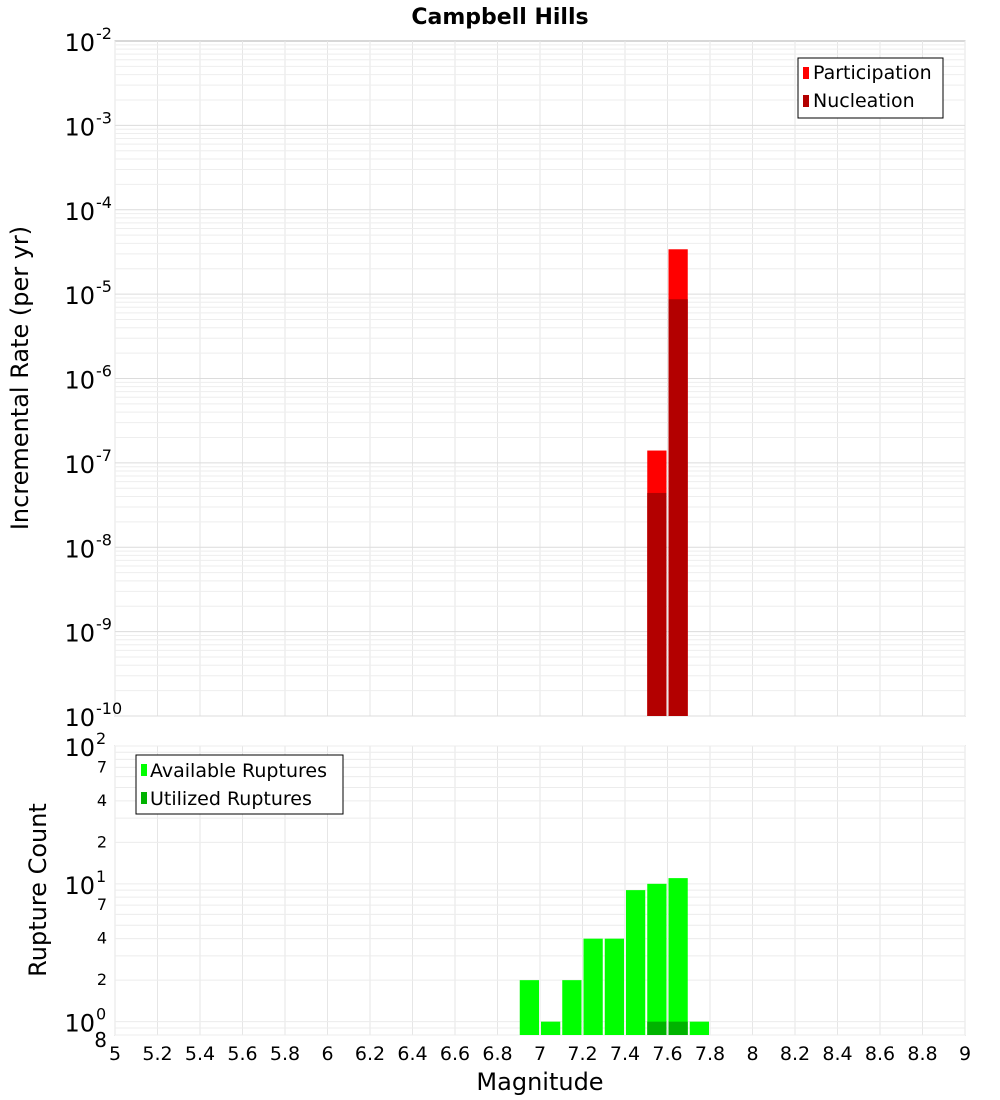 This screenshot has width=1000, height=1100. Describe the element at coordinates (880, 1054) in the screenshot. I see `x-tick-label: 8.6` at that location.